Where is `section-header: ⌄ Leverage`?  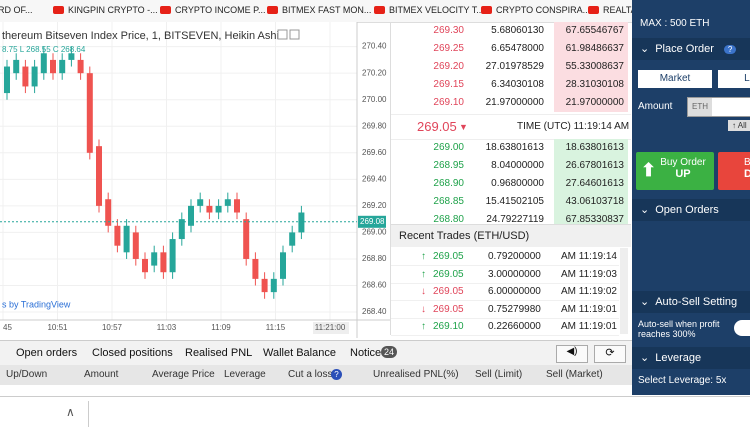 section-header: ⌄ Leverage is located at coordinates (691, 358).